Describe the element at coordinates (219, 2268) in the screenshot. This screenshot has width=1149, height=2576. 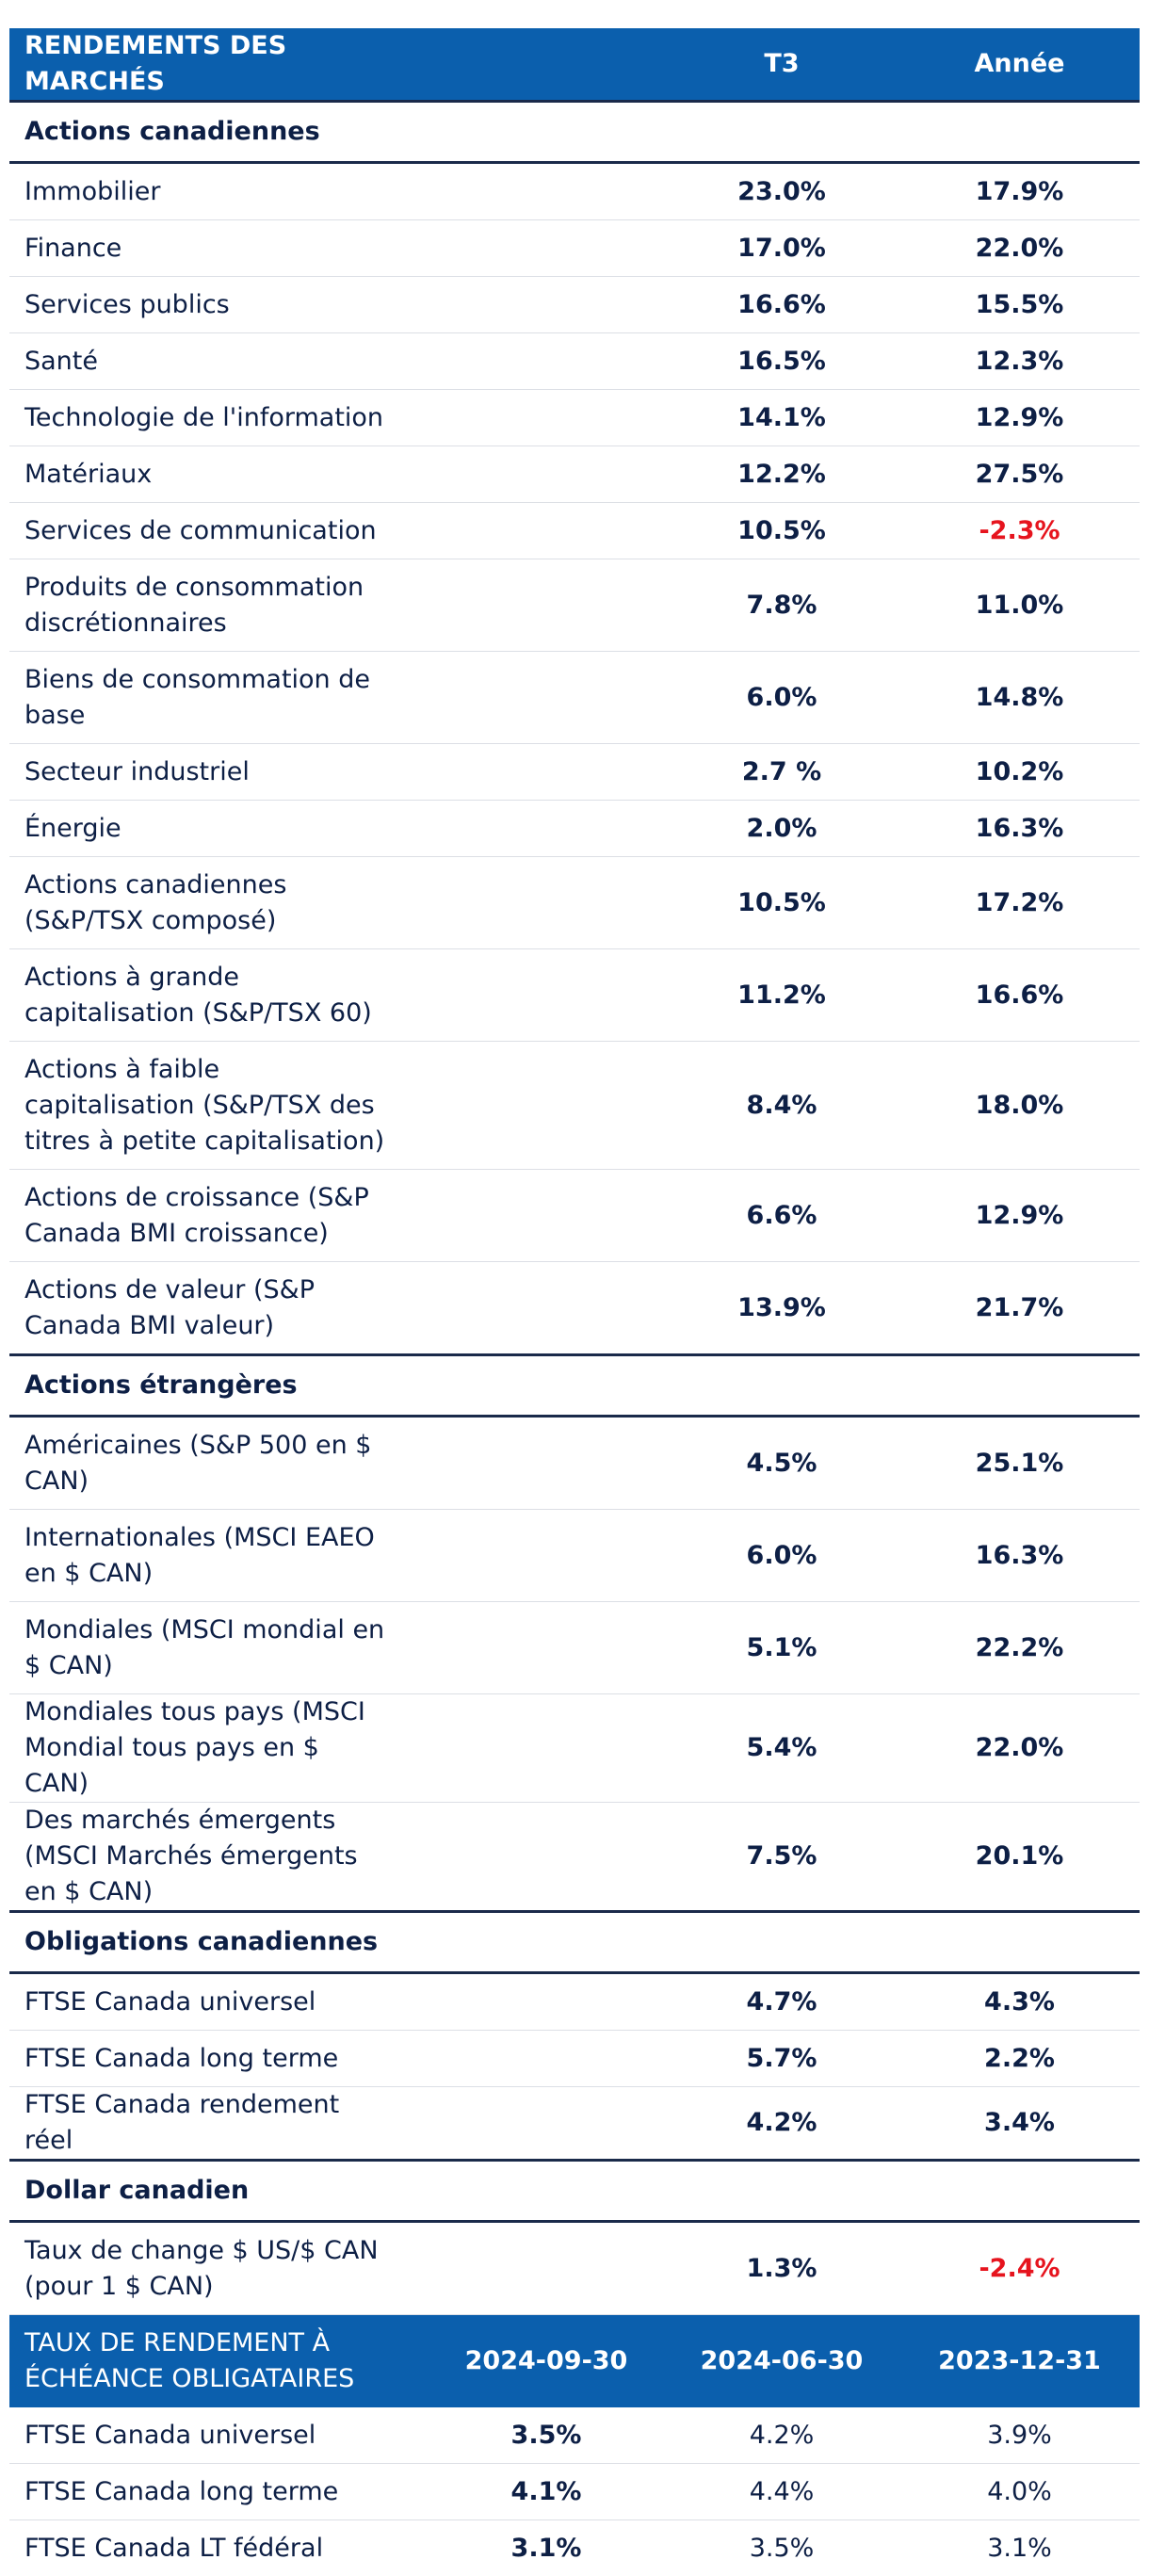
I see `row-label: Taux de change $ US/$ CAN (pour 1 $ CAN)` at that location.